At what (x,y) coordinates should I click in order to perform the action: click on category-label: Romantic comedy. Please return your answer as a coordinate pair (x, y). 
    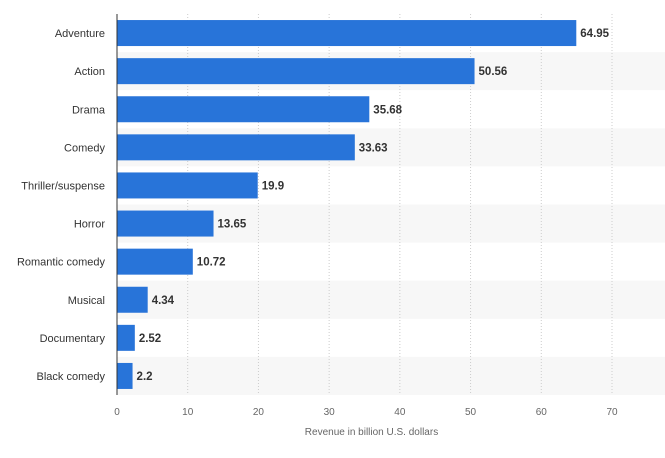
    Looking at the image, I should click on (61, 263).